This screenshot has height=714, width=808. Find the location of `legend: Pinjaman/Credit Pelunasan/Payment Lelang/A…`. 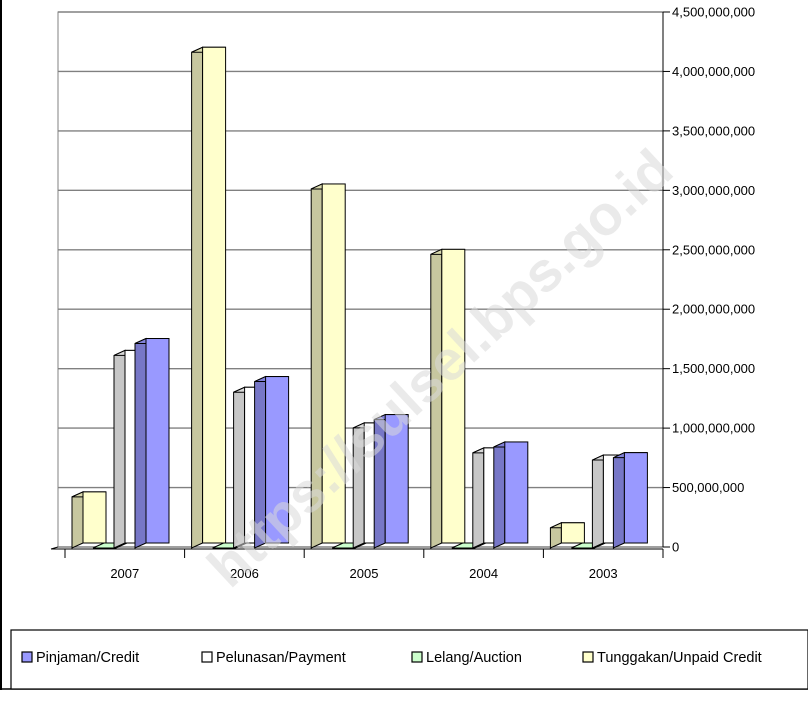

legend: Pinjaman/Credit Pelunasan/Payment Lelang/A… is located at coordinates (409, 659).